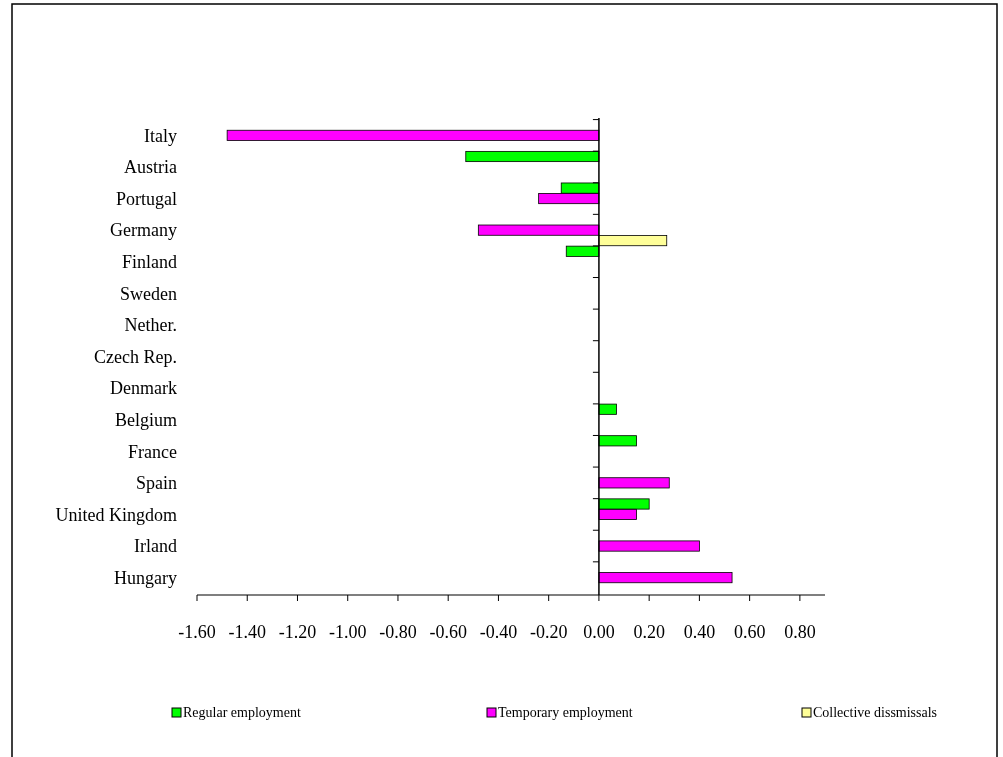 This screenshot has height=757, width=1003. What do you see at coordinates (247, 632) in the screenshot?
I see `x-tick-label: -1.40` at bounding box center [247, 632].